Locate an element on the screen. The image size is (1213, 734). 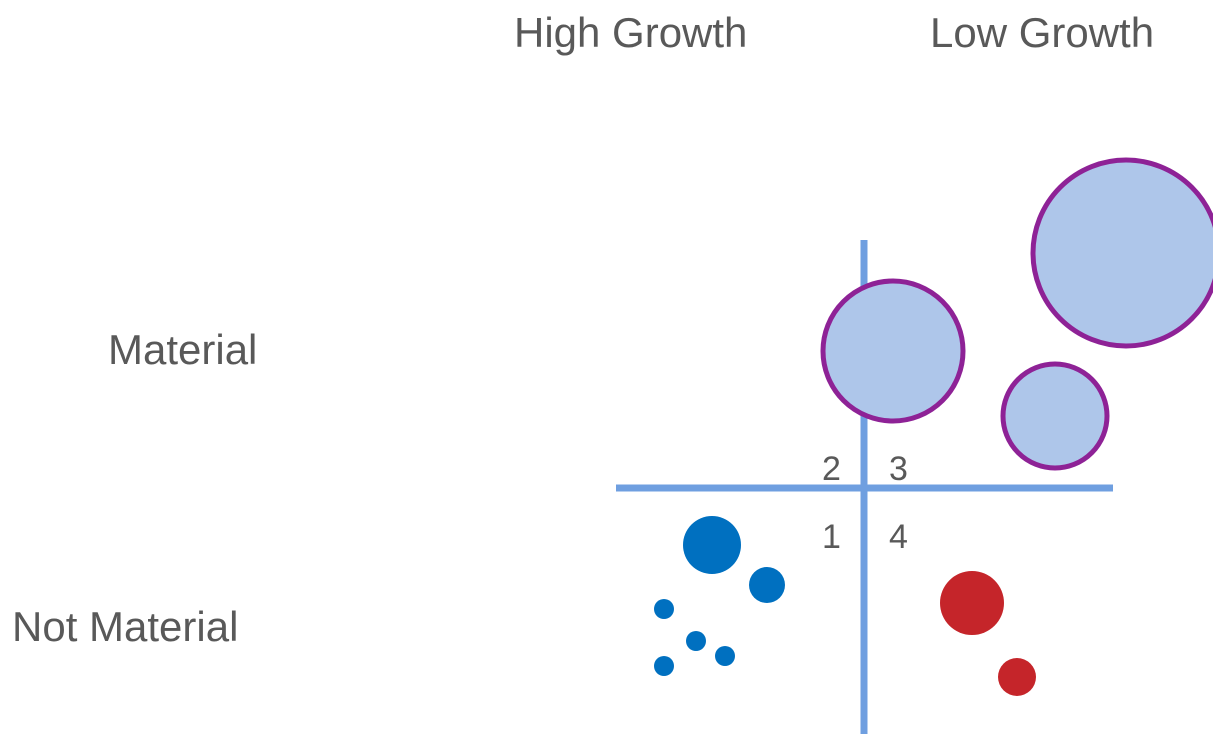
quadrant-number-1: 1 is located at coordinates (831, 537).